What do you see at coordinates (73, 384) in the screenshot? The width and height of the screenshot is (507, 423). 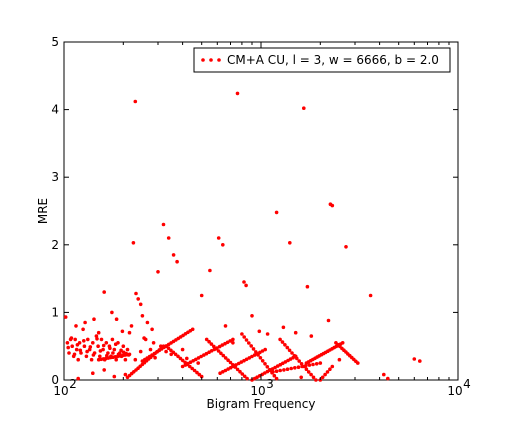 I see `x-tick-exponent: 2` at bounding box center [73, 384].